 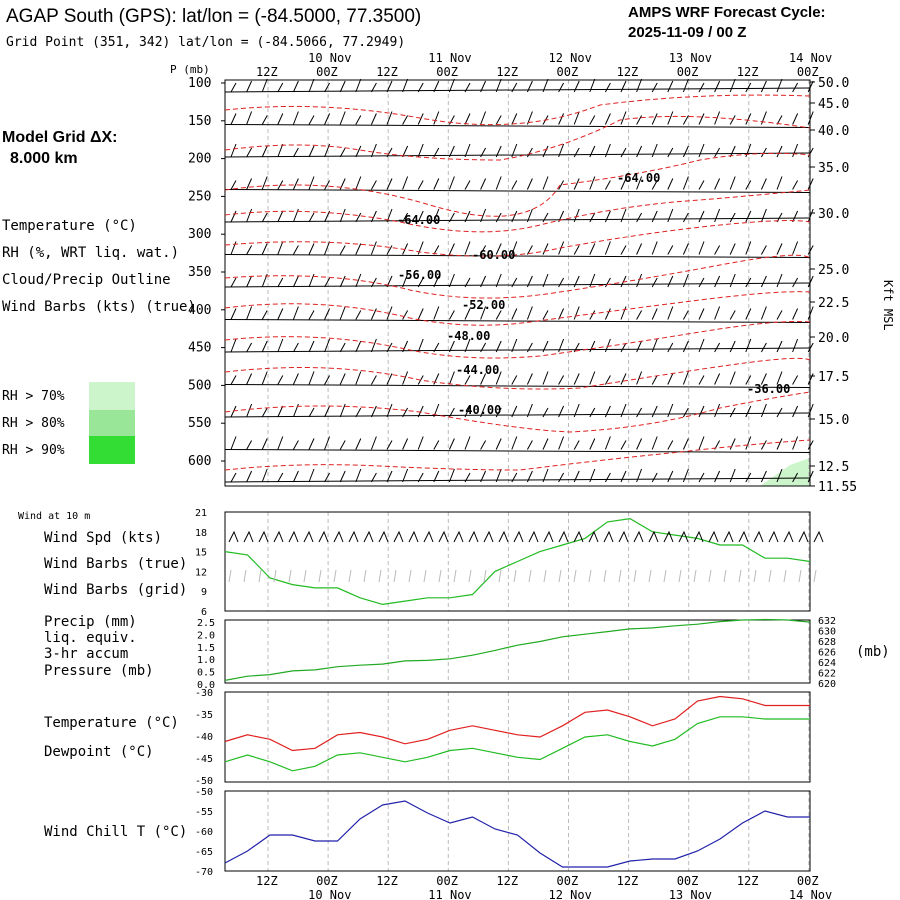 I want to click on legend-wind-spd: Wind Spd (kts), so click(x=103, y=538).